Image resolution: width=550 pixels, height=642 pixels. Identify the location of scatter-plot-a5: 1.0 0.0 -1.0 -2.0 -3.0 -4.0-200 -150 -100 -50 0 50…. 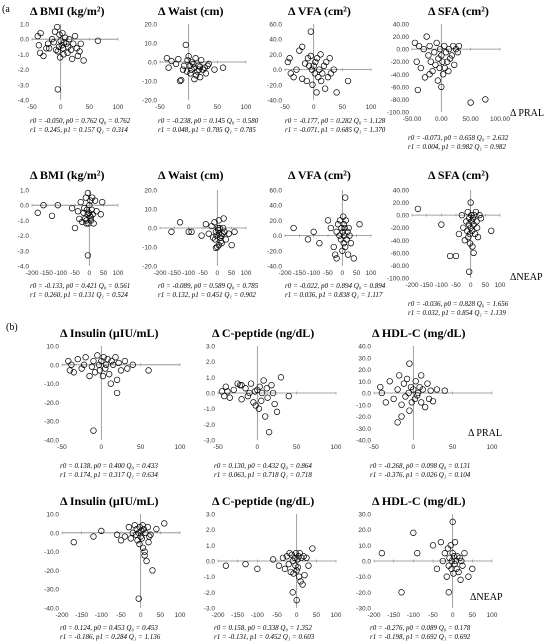
(71, 233).